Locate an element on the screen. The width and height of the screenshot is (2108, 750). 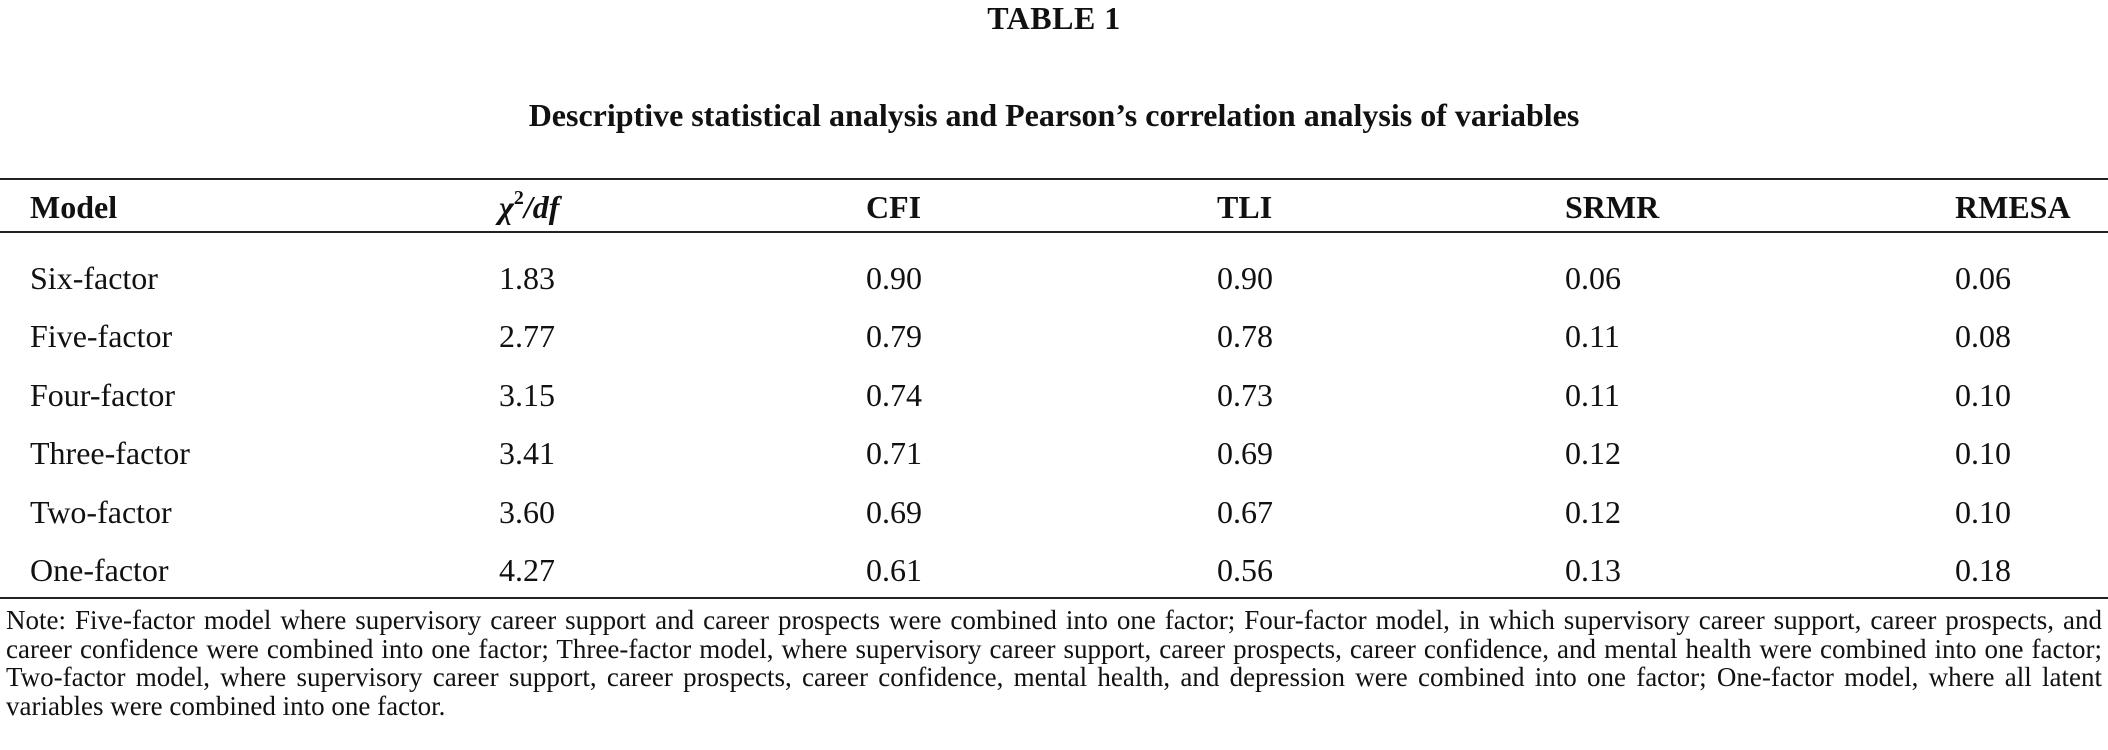
cell-model: One-factor is located at coordinates (99, 570).